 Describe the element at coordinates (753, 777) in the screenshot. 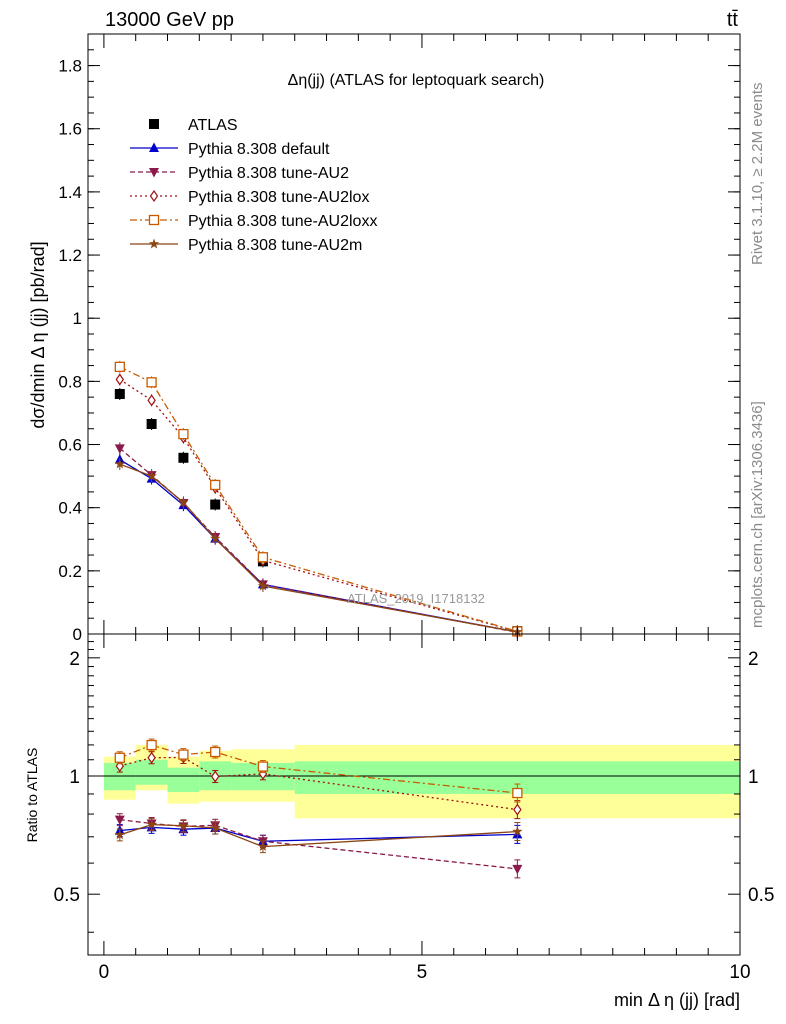

I see `ratio-y-tick-label-right: 1` at that location.